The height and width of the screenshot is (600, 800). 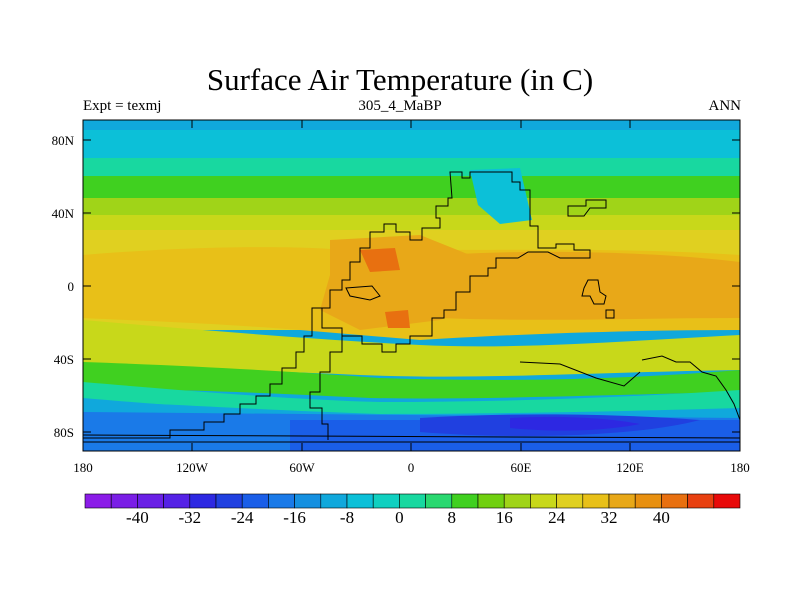 What do you see at coordinates (504, 517) in the screenshot?
I see `colorbar-label: 16` at bounding box center [504, 517].